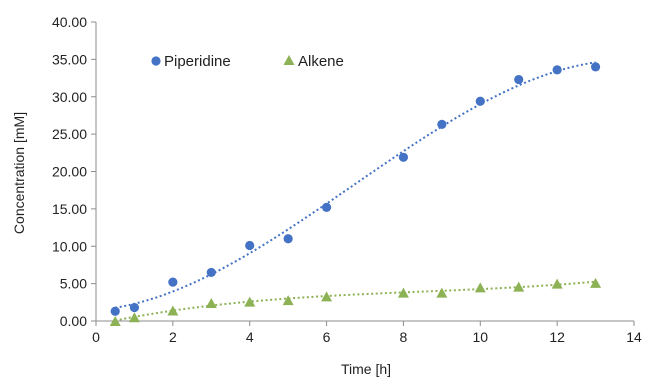  What do you see at coordinates (557, 337) in the screenshot?
I see `x-tick-label: 12` at bounding box center [557, 337].